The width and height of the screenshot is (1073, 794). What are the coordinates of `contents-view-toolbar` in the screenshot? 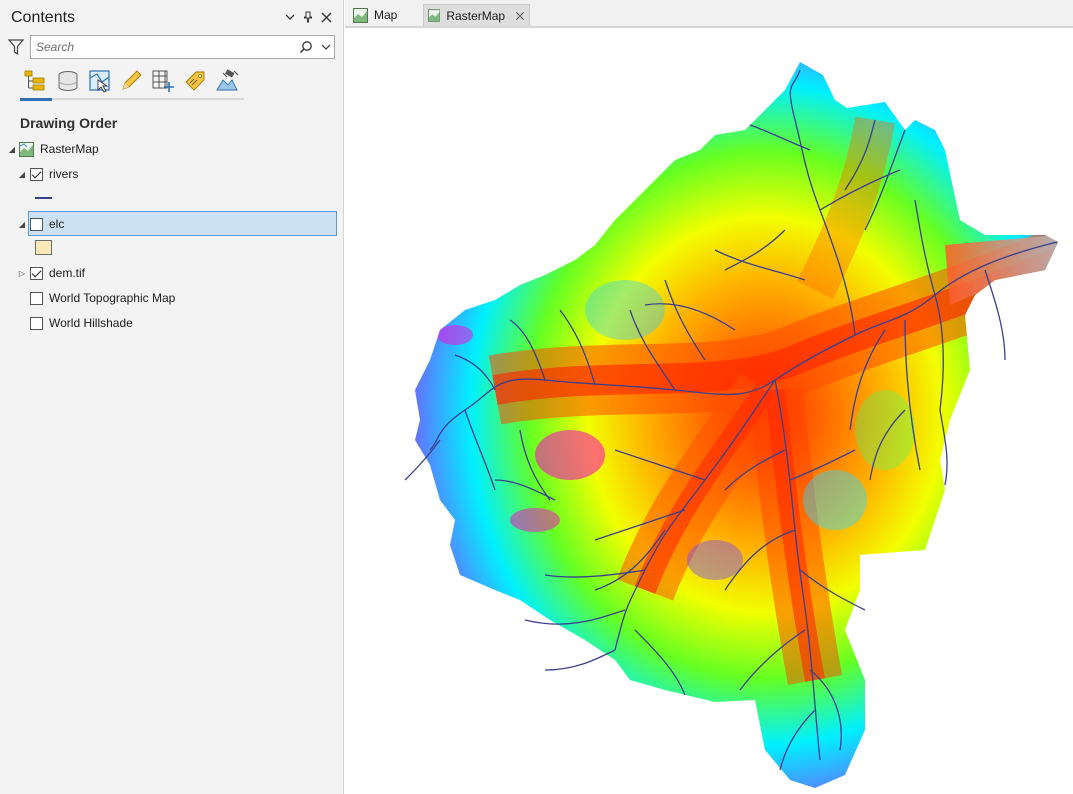 It's located at (132, 83).